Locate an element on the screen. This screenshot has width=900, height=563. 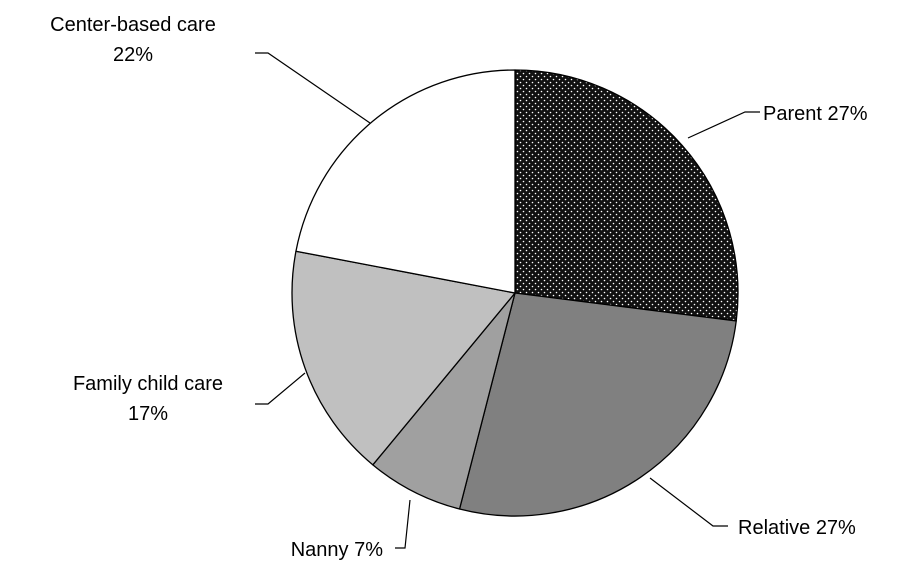
pie-slice-center-based-care is located at coordinates (405, 181).